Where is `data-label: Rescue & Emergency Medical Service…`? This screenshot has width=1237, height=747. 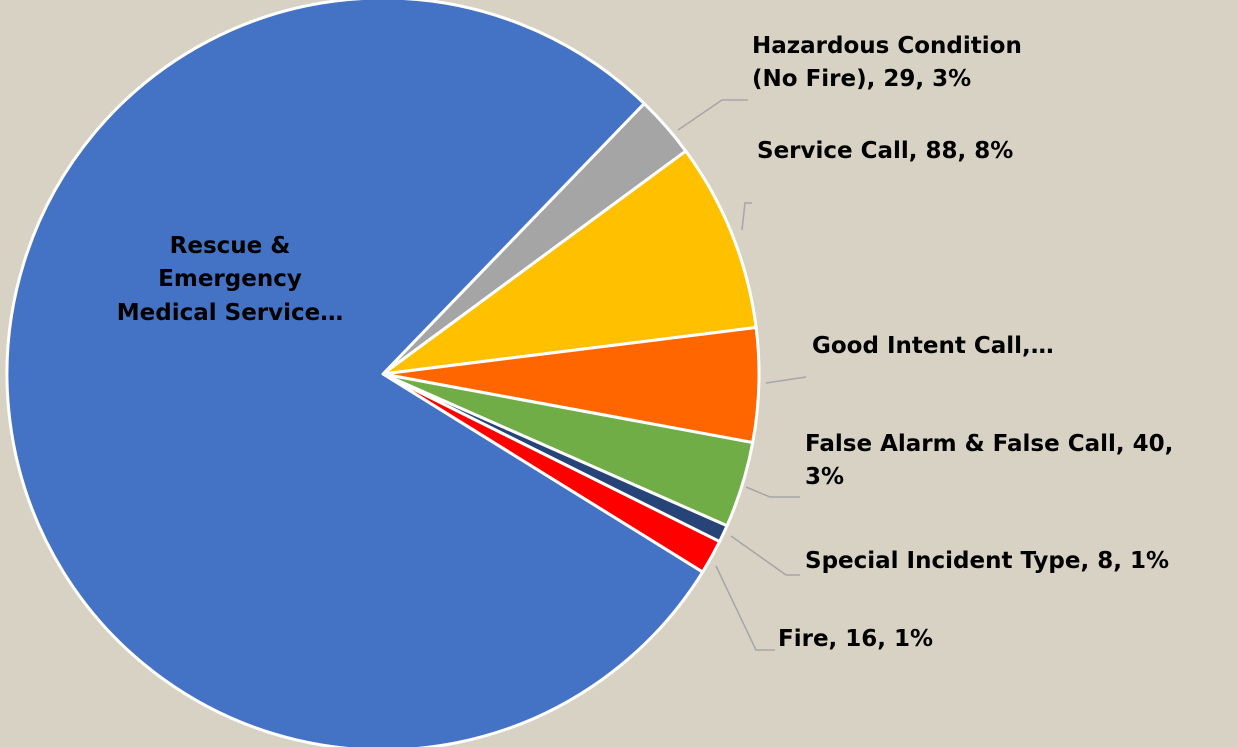 data-label: Rescue & Emergency Medical Service… is located at coordinates (230, 279).